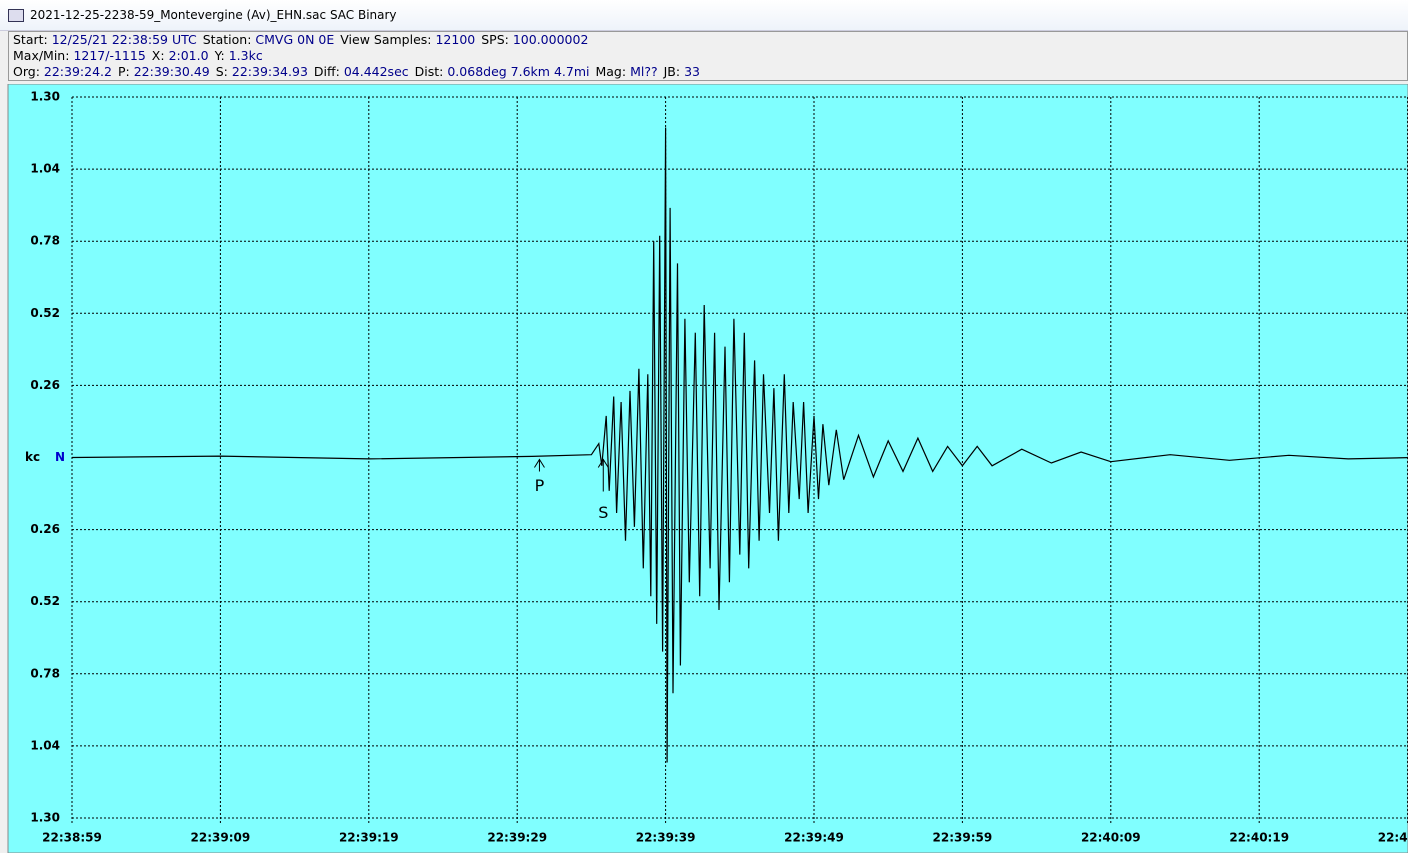 This screenshot has height=853, width=1408. Describe the element at coordinates (495, 39) in the screenshot. I see `info-label: SPS:` at that location.